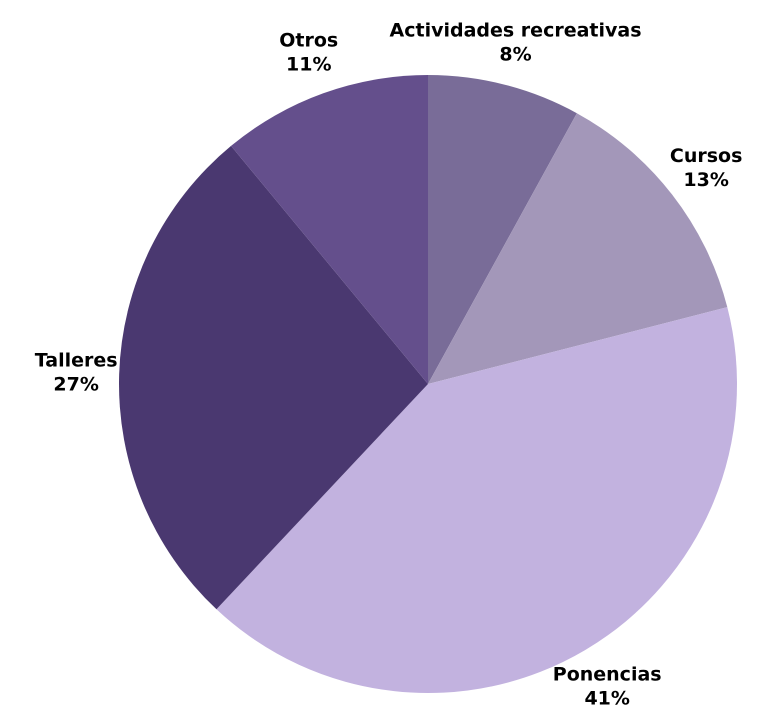  Describe the element at coordinates (308, 64) in the screenshot. I see `slice-value-label: 11%` at that location.